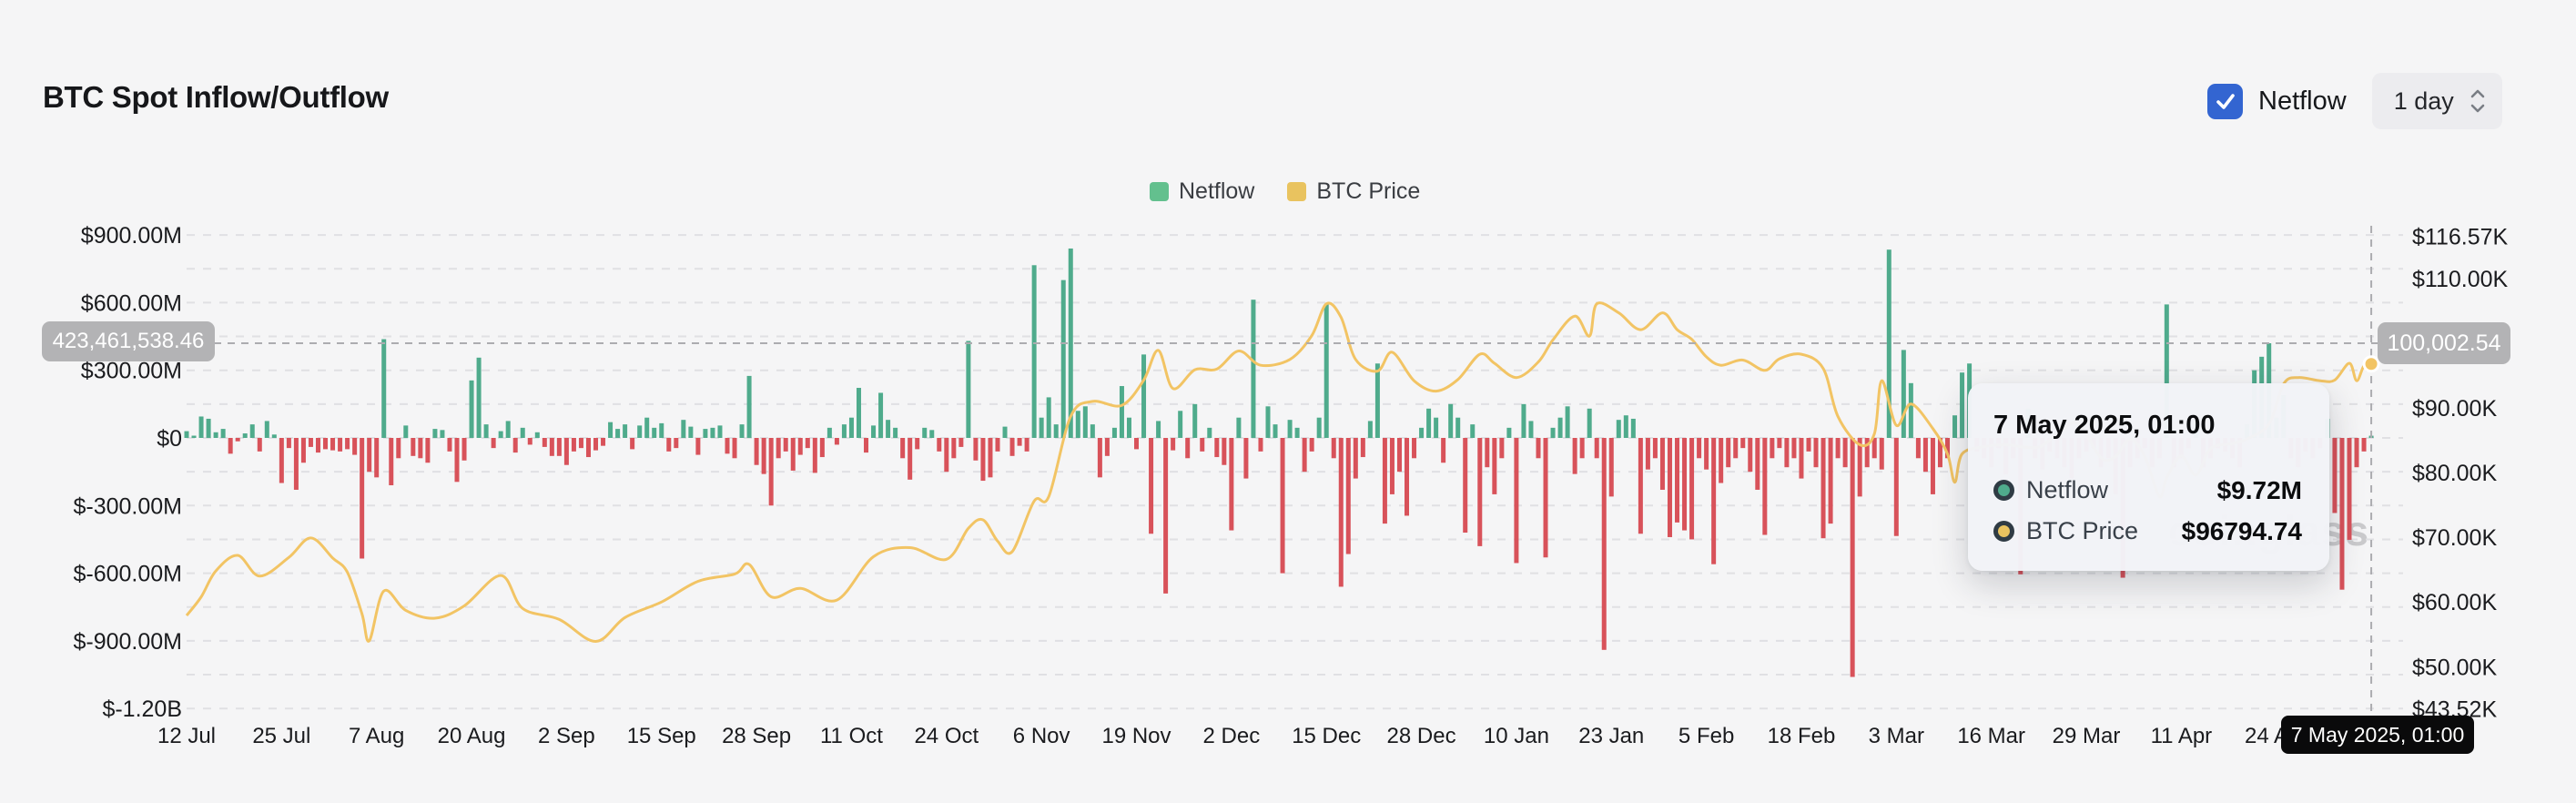  Describe the element at coordinates (2377, 735) in the screenshot. I see `crosshair-date-pill: 7 May 2025, 01:00` at that location.